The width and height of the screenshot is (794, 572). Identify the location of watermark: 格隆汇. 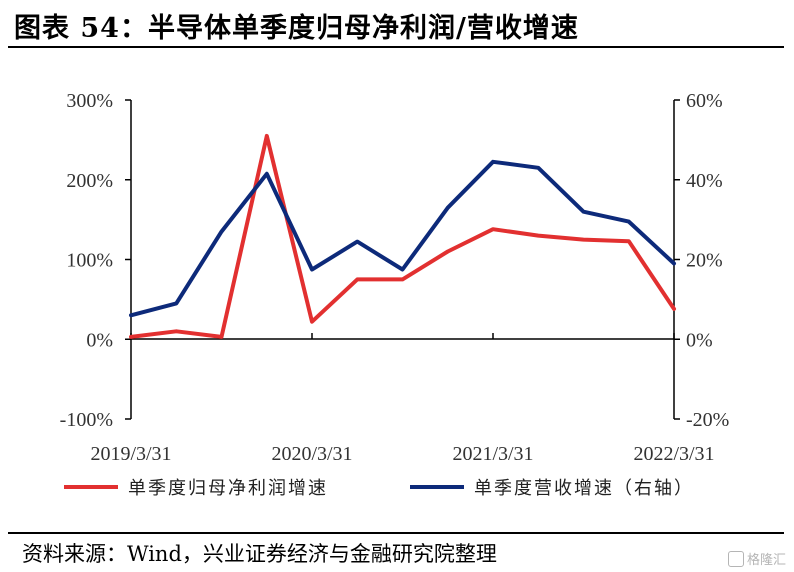
(756, 558).